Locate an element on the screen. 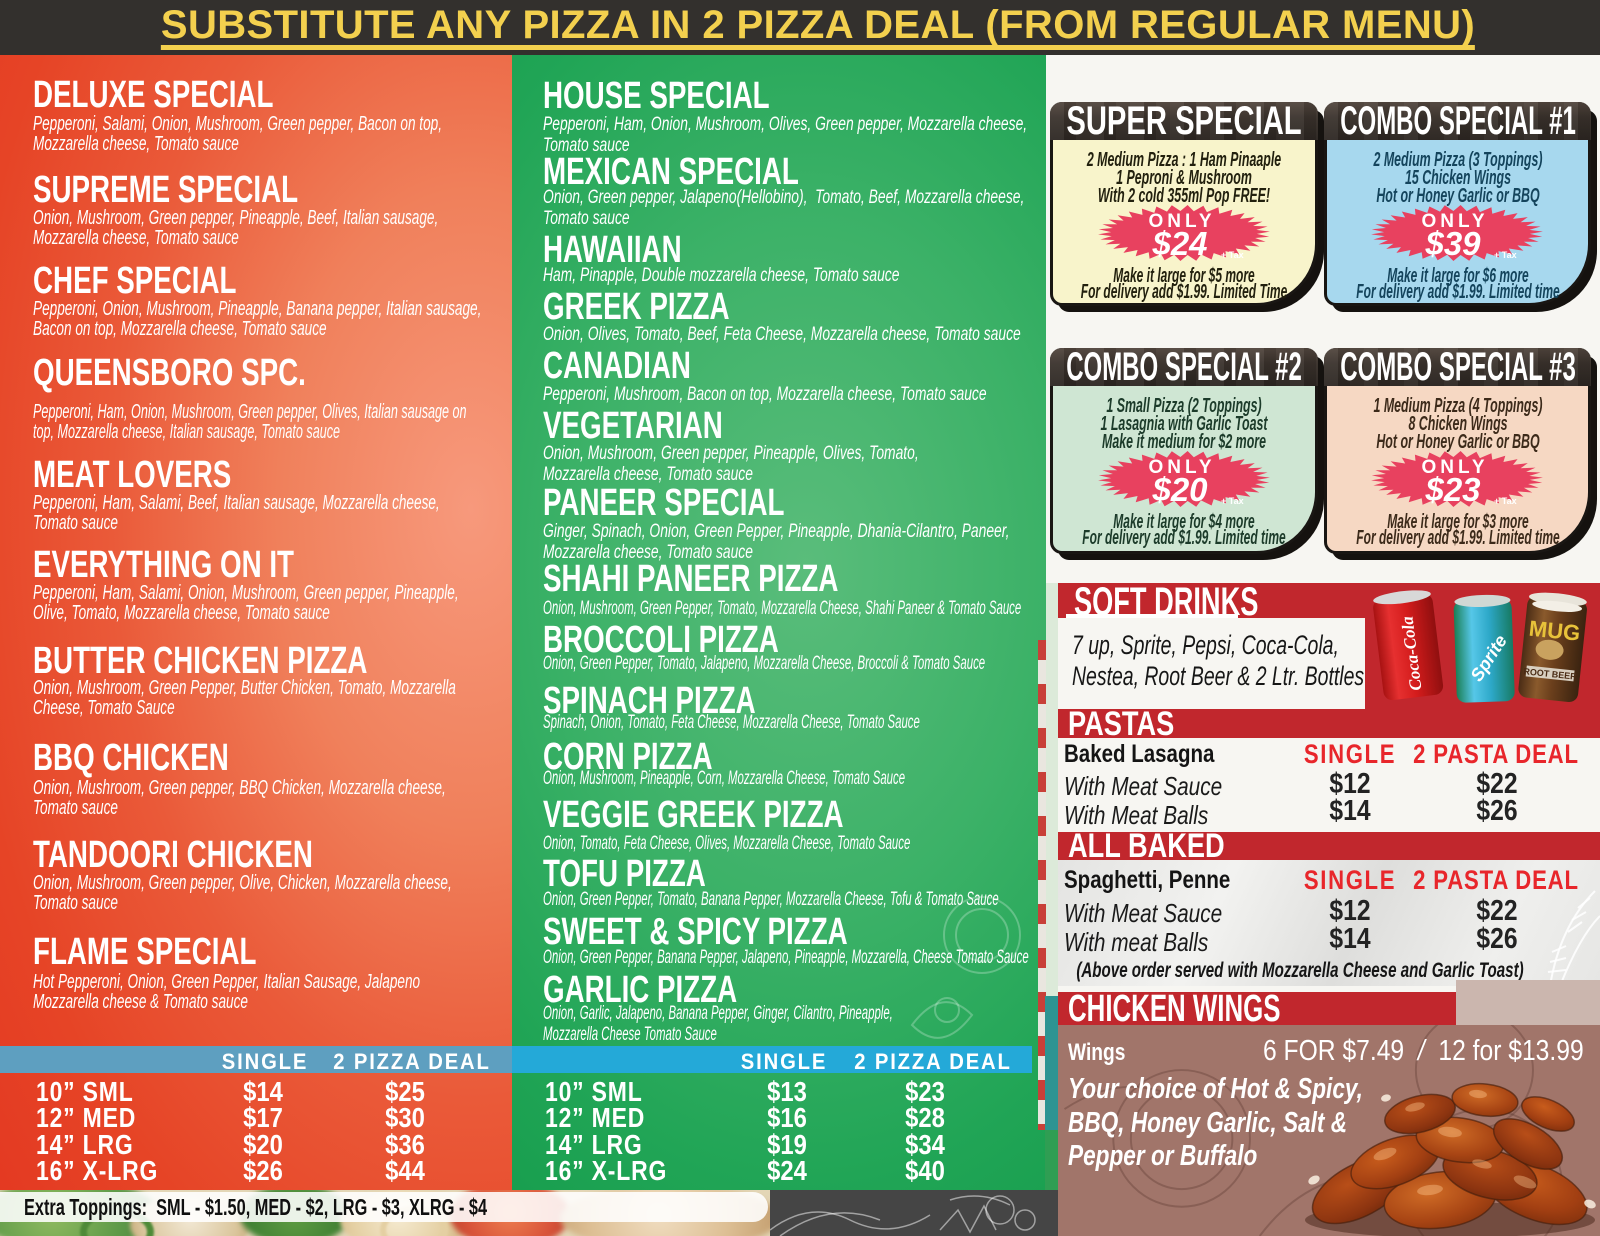 The height and width of the screenshot is (1236, 1600). svg-text: $39 is located at coordinates (1452, 243).